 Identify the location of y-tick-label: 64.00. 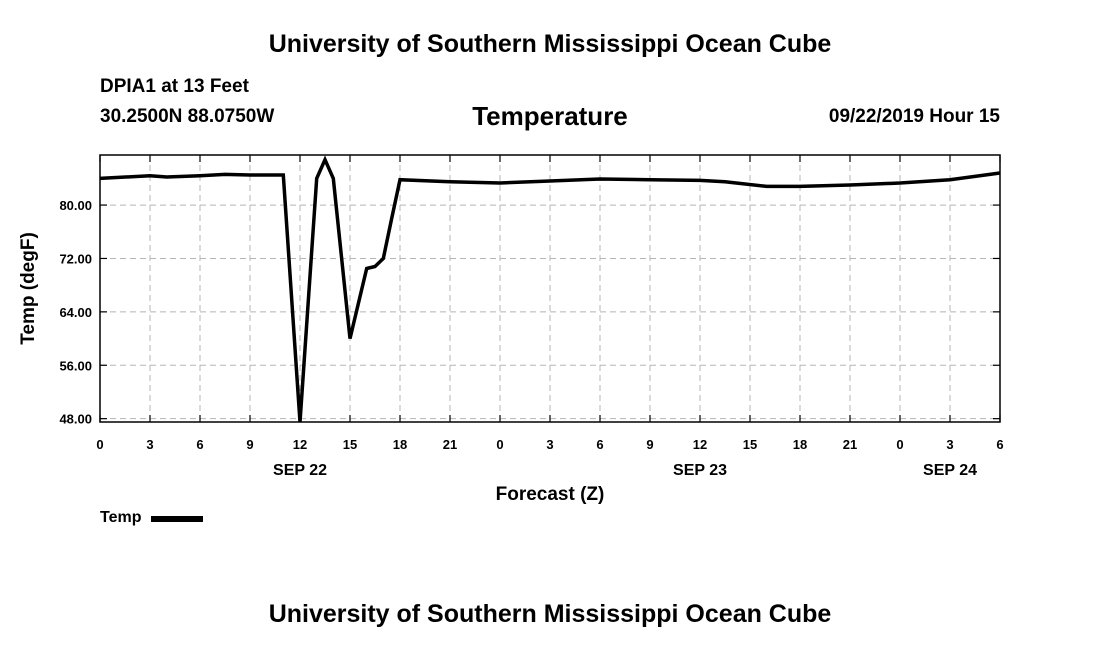
(75, 312).